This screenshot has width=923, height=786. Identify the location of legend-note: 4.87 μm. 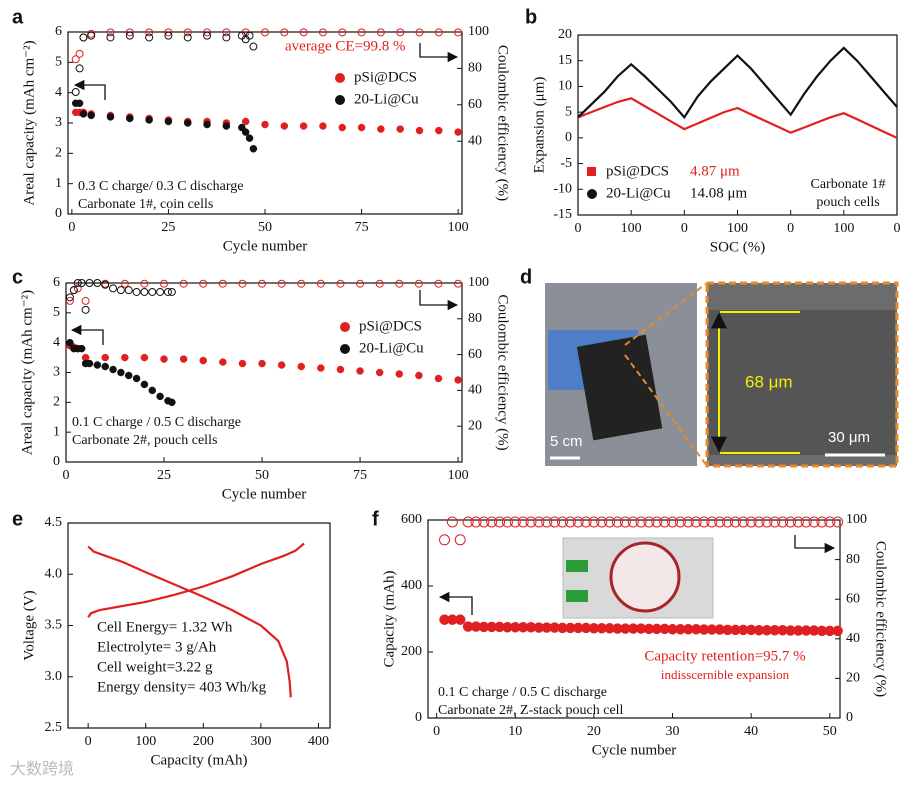
(715, 171).